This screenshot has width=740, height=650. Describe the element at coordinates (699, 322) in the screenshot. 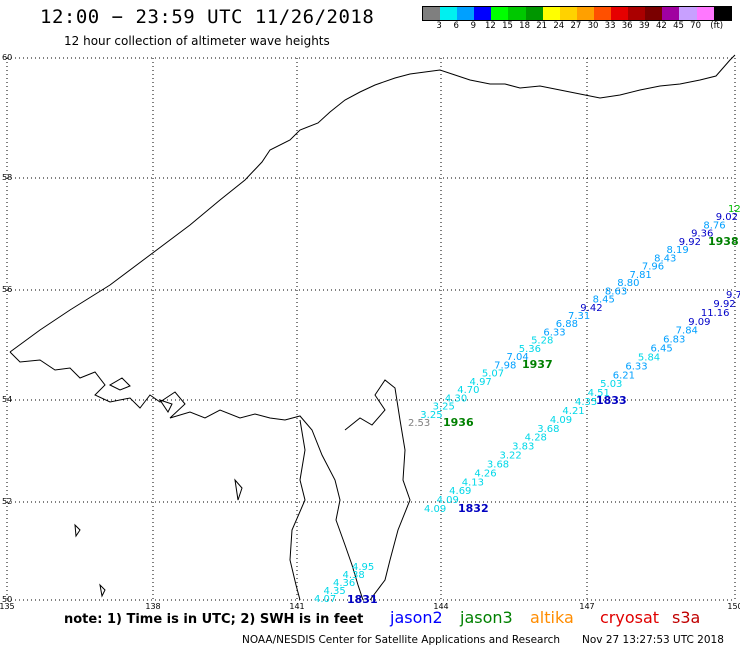

I see `wave-height-value: 9.09` at that location.